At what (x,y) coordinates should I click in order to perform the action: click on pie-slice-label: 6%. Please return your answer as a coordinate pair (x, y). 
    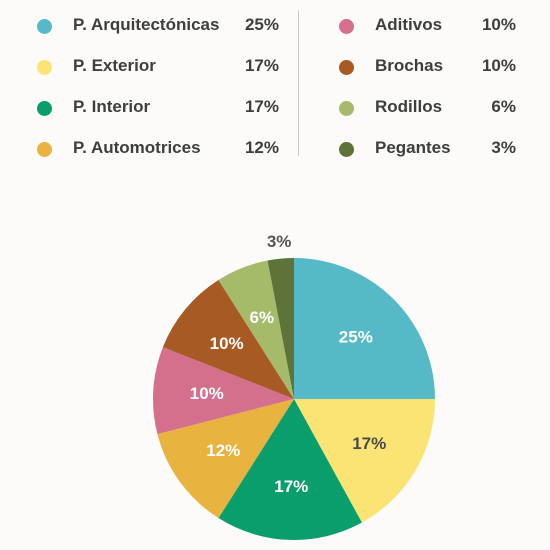
    Looking at the image, I should click on (262, 317).